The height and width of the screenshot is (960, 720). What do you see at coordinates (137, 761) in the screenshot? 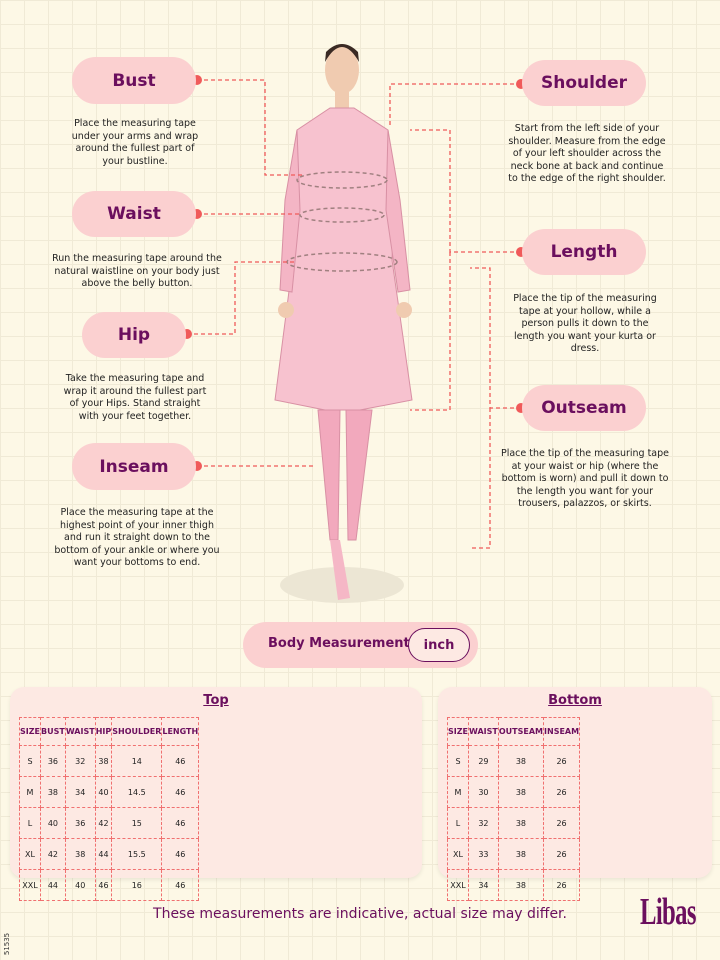
I see `table-cell: 14` at bounding box center [137, 761].